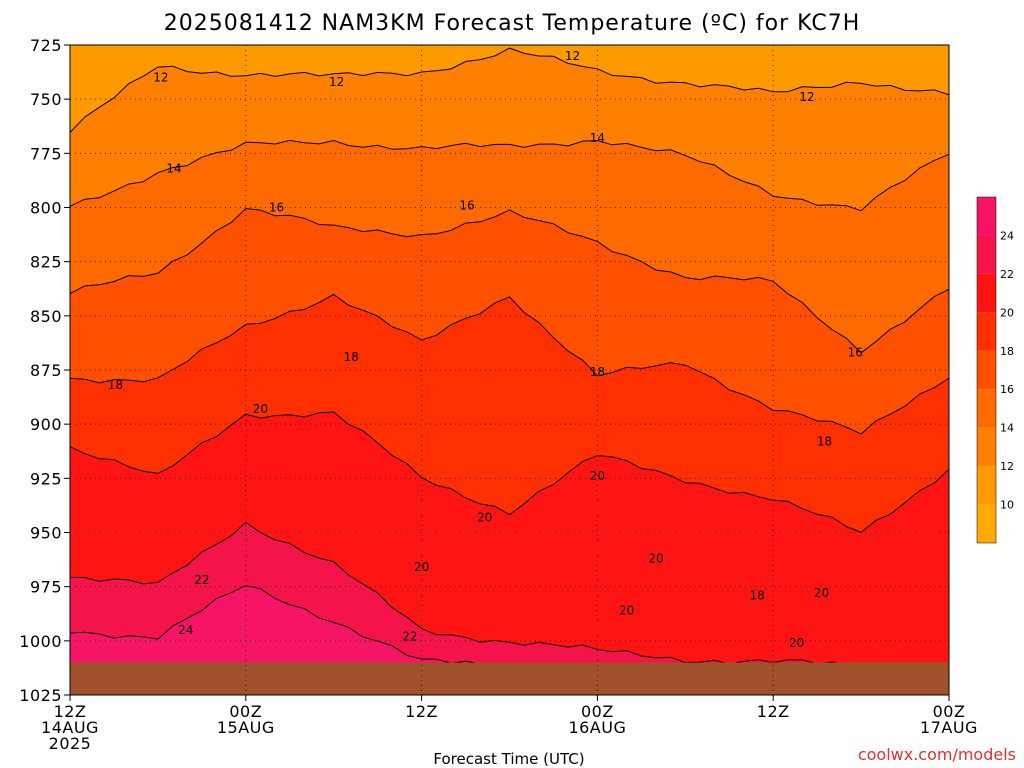 The height and width of the screenshot is (768, 1024). Describe the element at coordinates (46, 316) in the screenshot. I see `y-tick-label: 850` at that location.